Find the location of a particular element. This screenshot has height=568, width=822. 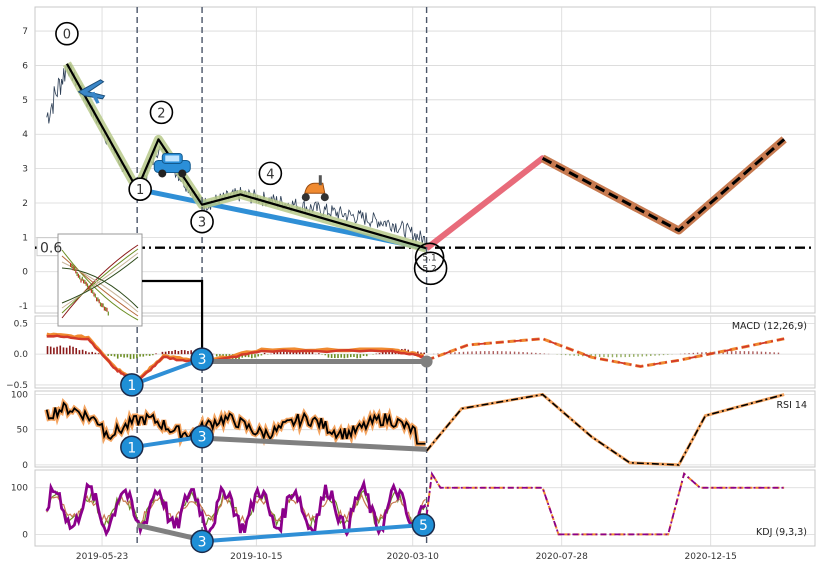

y-tick-label: 50 is located at coordinates (23, 431).